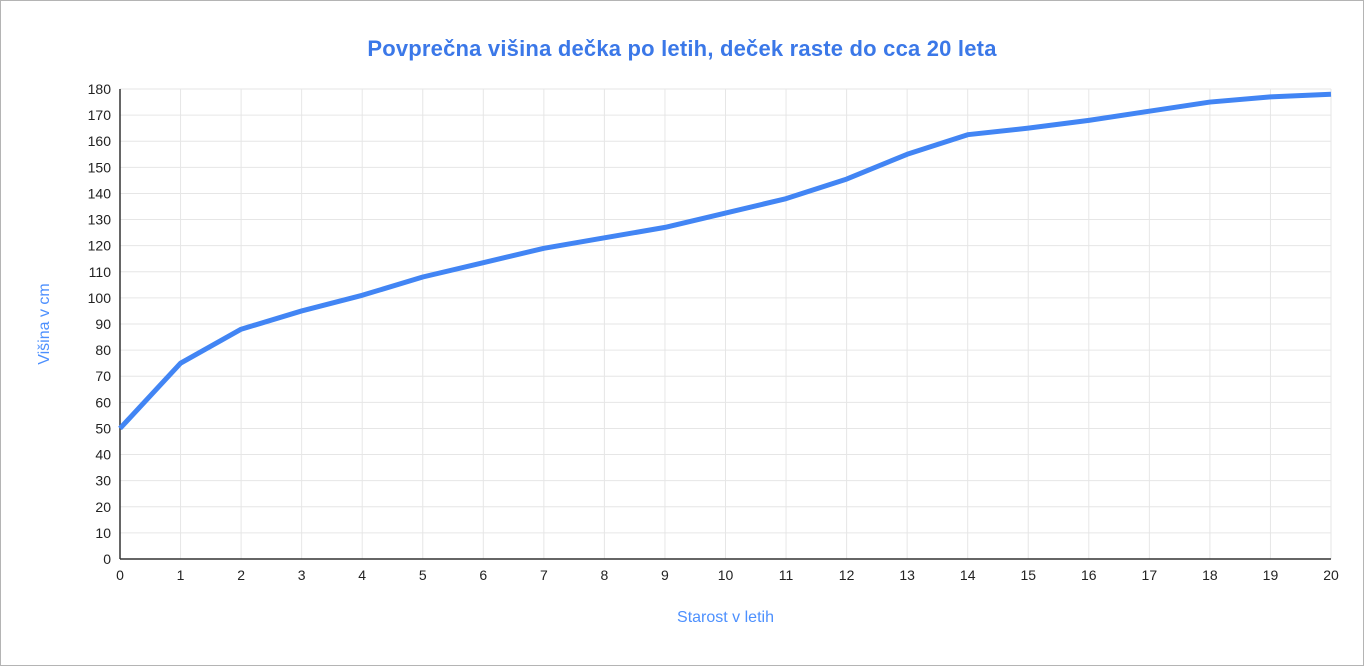 This screenshot has height=666, width=1364. What do you see at coordinates (103, 402) in the screenshot?
I see `y-tick-label: 60` at bounding box center [103, 402].